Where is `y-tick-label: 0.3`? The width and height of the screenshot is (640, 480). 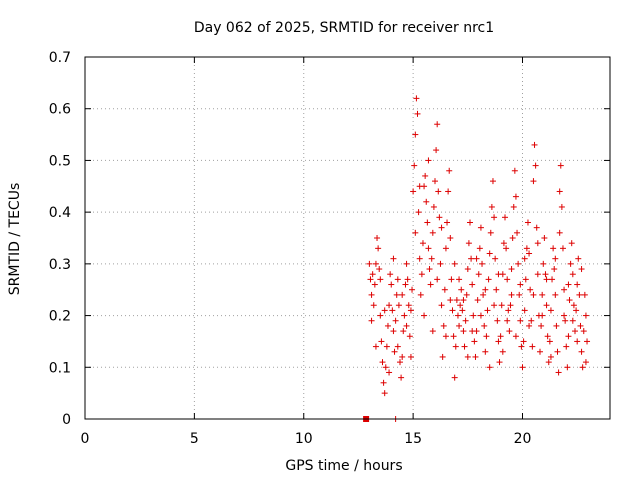 y-tick-label: 0.3 is located at coordinates (60, 265).